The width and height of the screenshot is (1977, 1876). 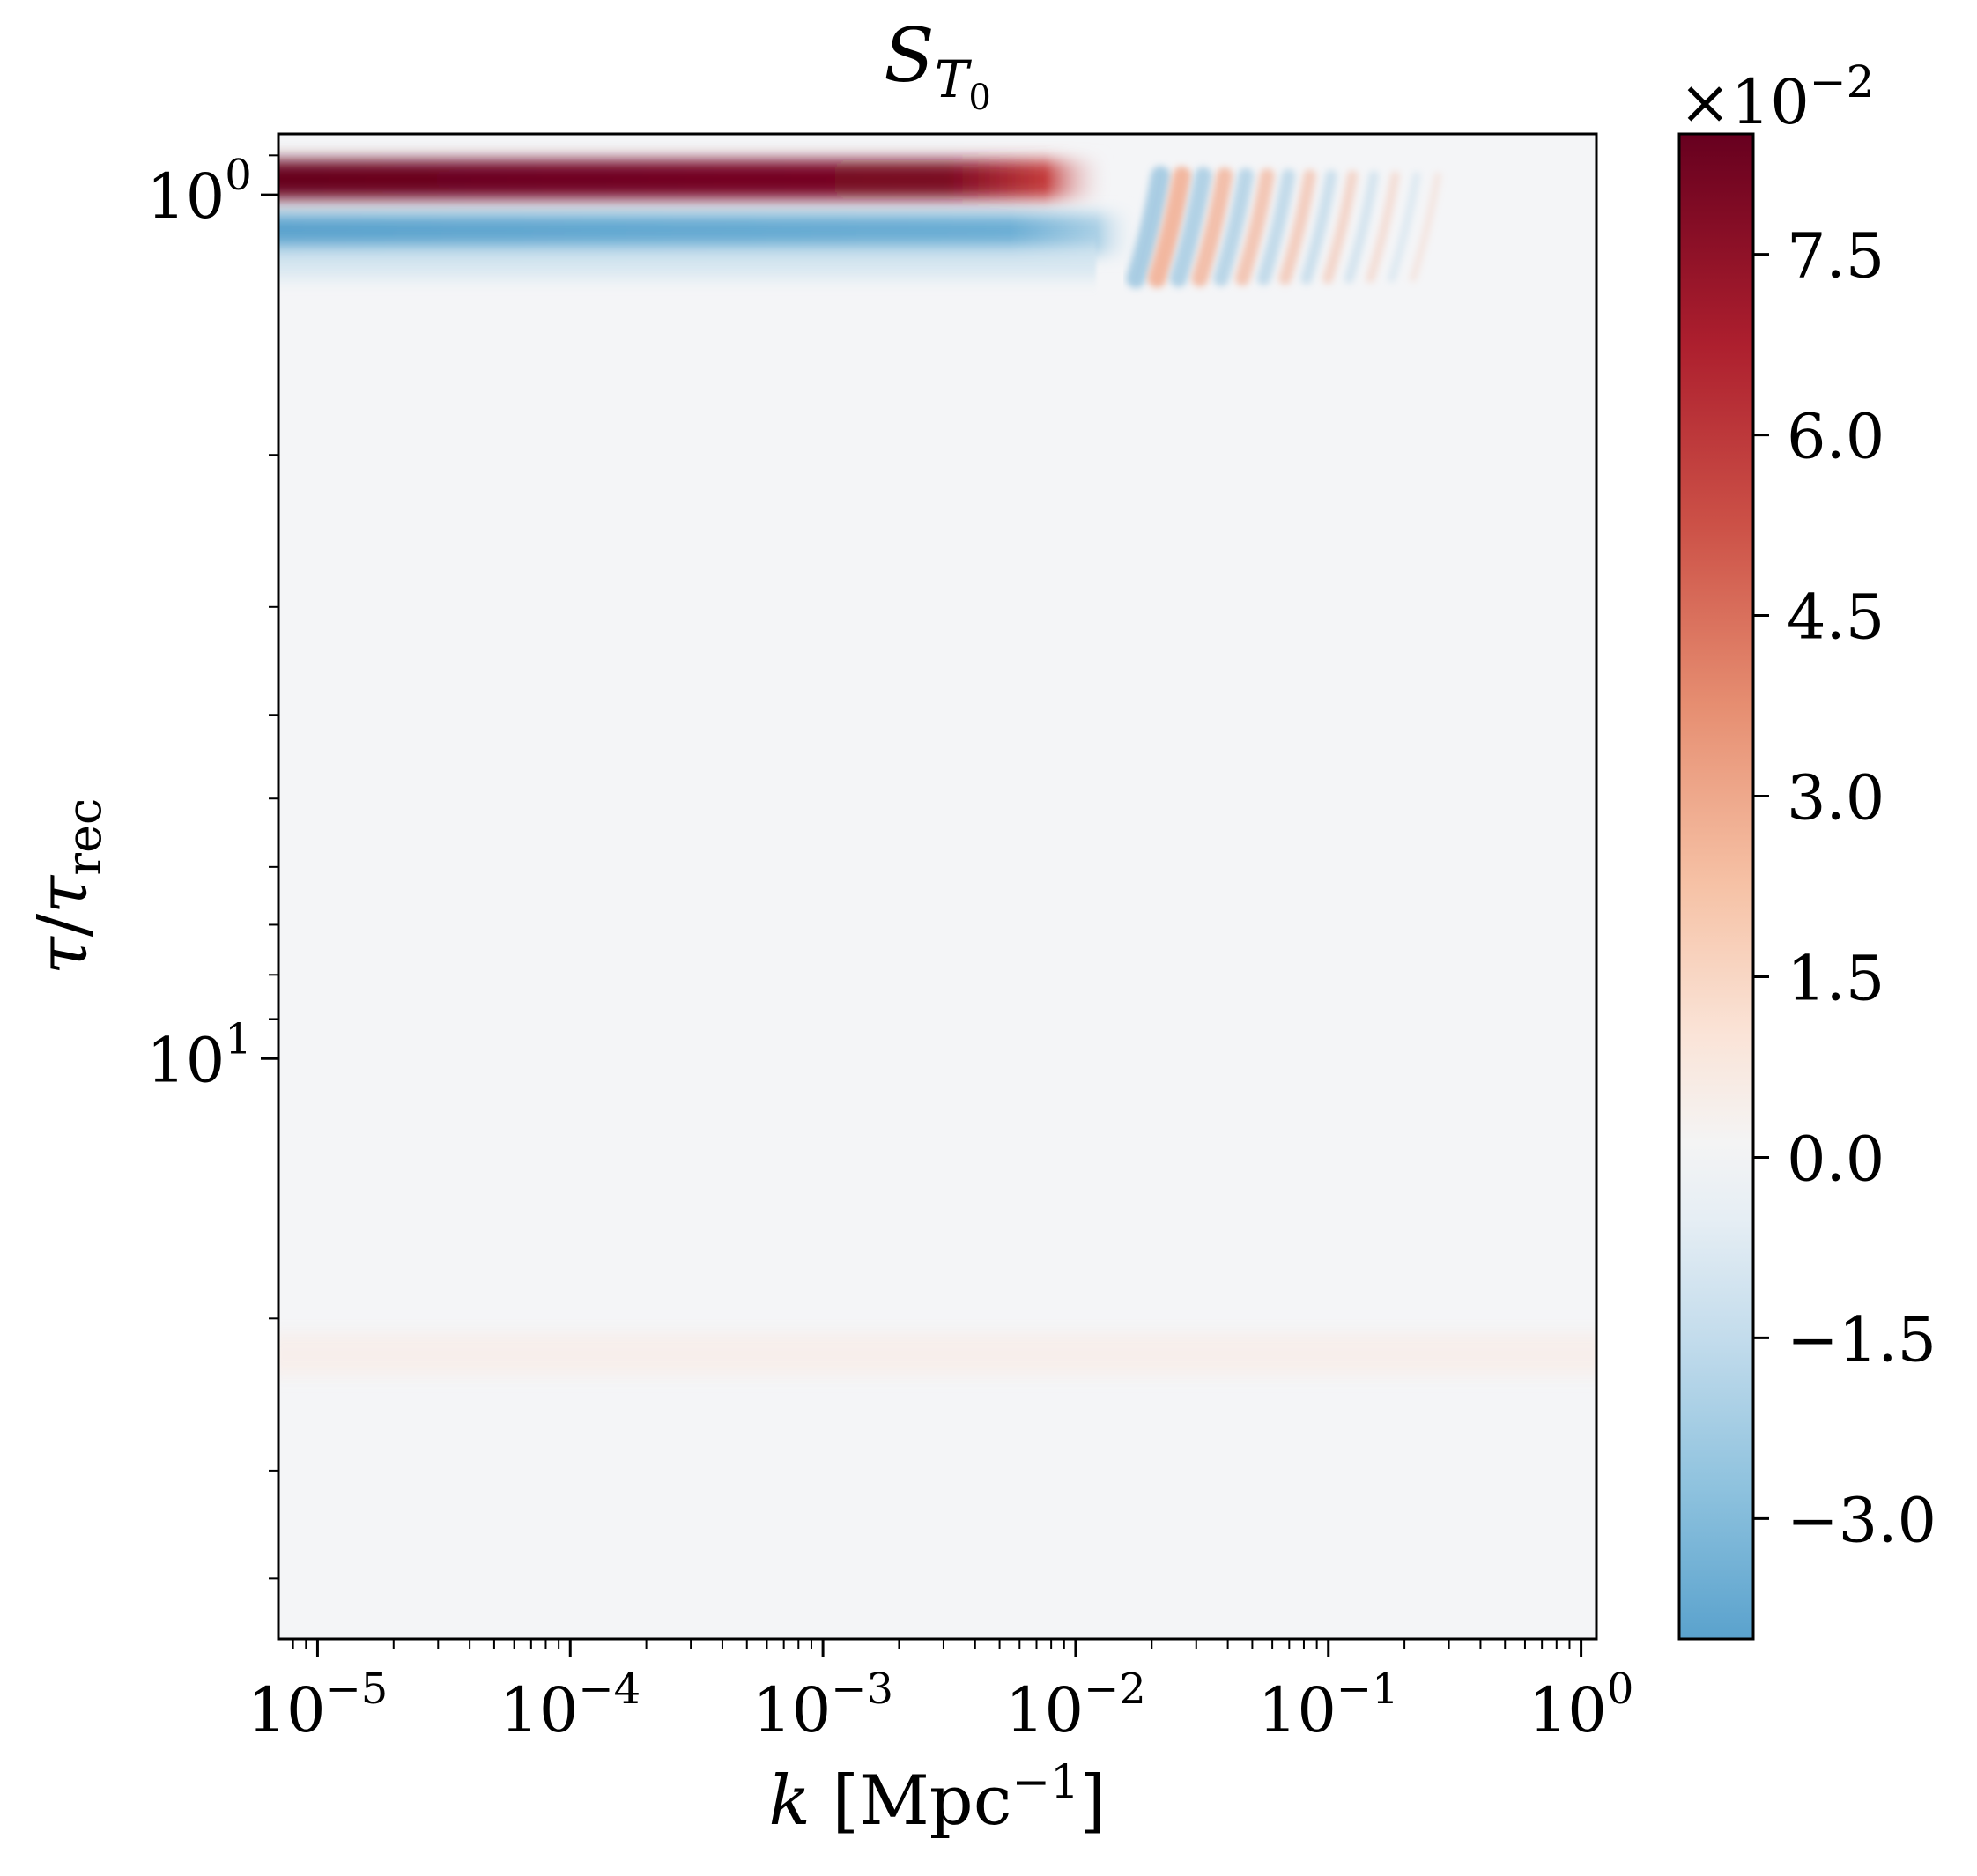 I want to click on x-tick-label: 10⁻¹, so click(x=1328, y=1705).